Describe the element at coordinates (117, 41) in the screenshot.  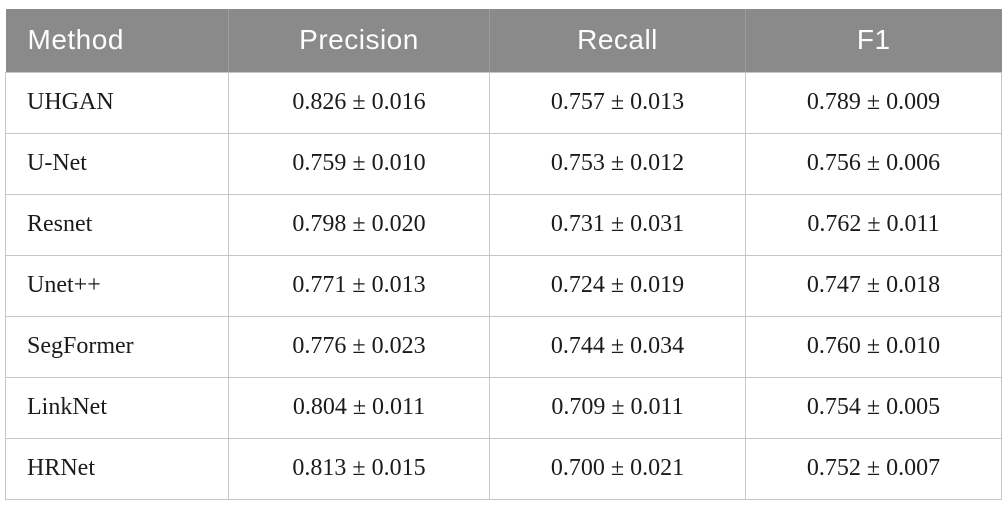
I see `column-header-method: Method` at that location.